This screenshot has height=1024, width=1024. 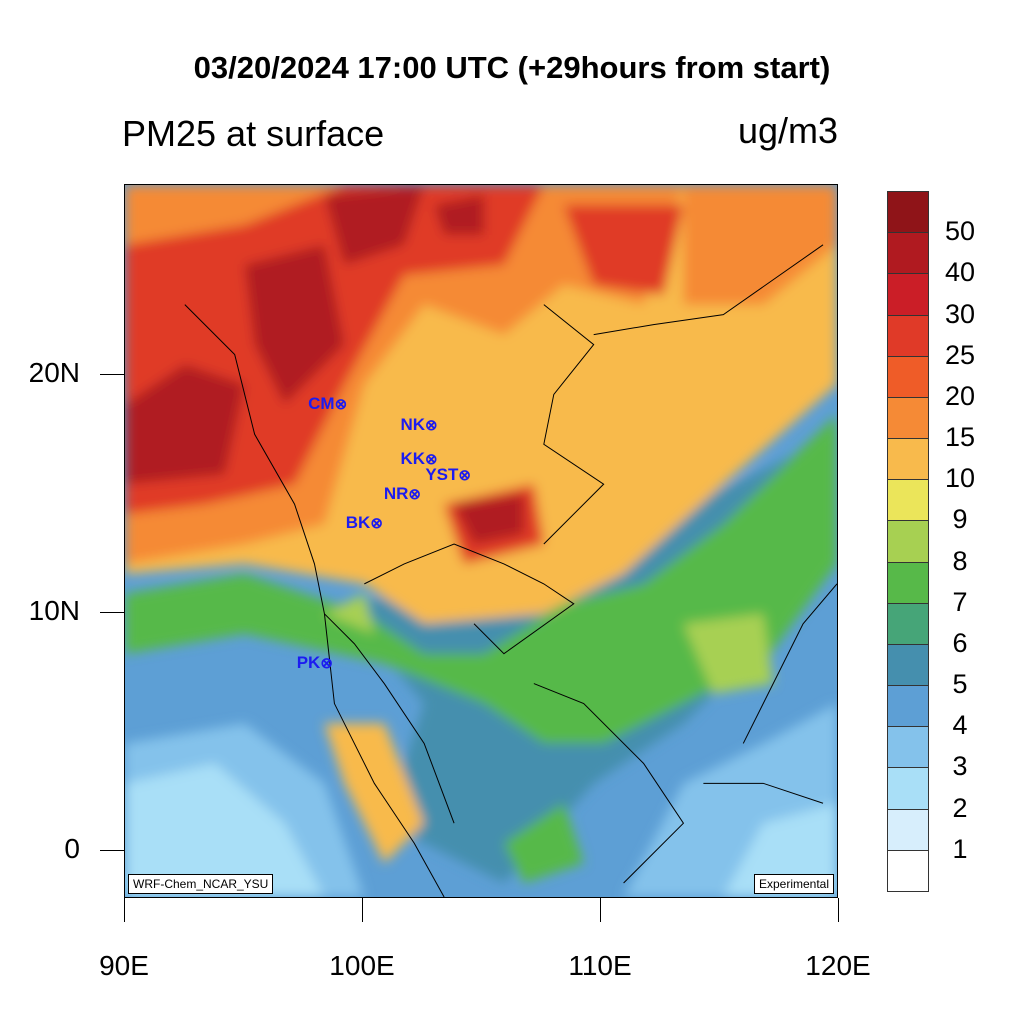 What do you see at coordinates (124, 965) in the screenshot?
I see `x-tick-label: 90E` at bounding box center [124, 965].